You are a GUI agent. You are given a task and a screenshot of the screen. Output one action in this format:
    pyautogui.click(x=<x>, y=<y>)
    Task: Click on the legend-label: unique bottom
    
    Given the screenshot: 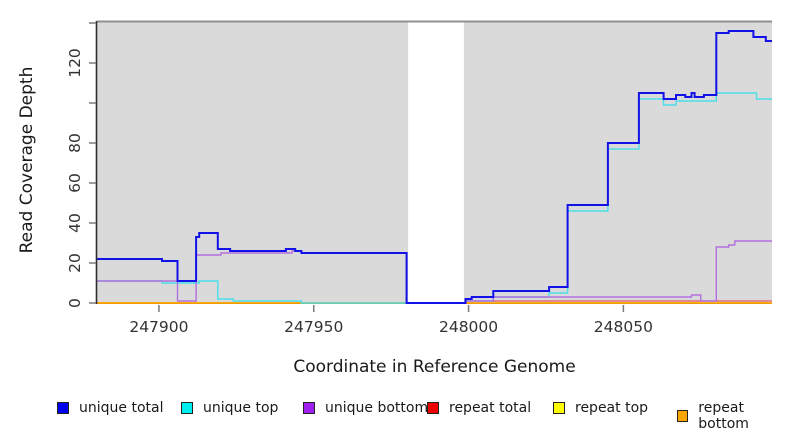 What is the action you would take?
    pyautogui.click(x=377, y=408)
    